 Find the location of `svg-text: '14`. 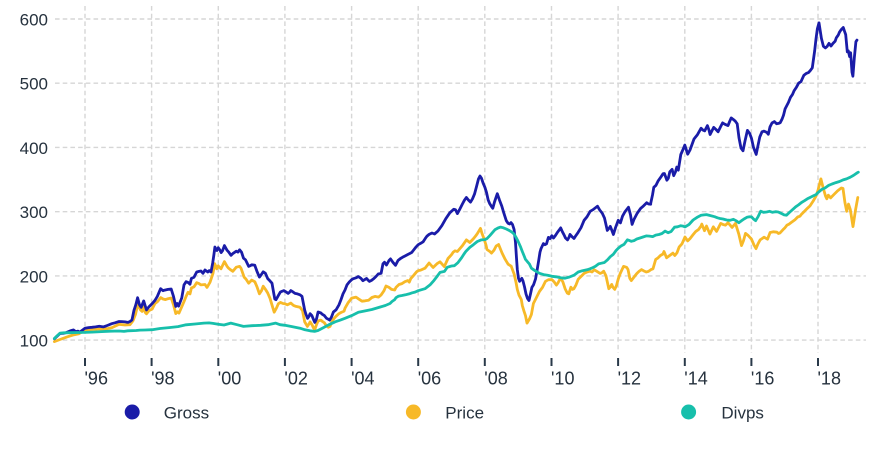

svg-text: '14 is located at coordinates (695, 379).